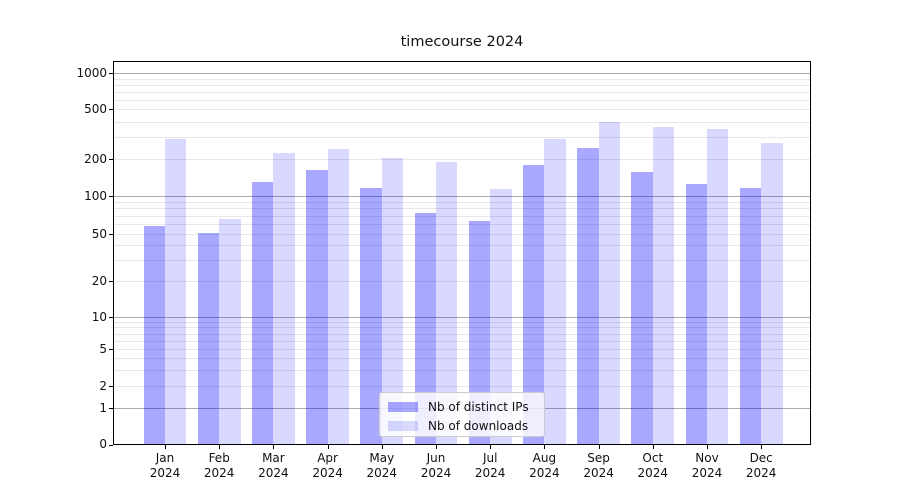 The image size is (900, 500). Describe the element at coordinates (653, 465) in the screenshot. I see `x-tick-label: Oct 2024` at that location.